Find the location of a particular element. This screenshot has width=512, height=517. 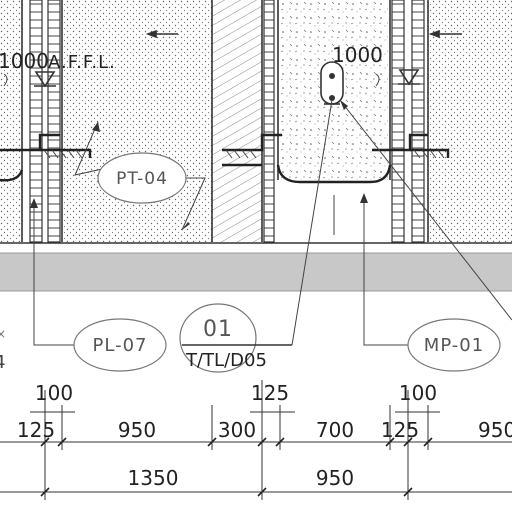

height-value-1: 1000 is located at coordinates (24, 61).